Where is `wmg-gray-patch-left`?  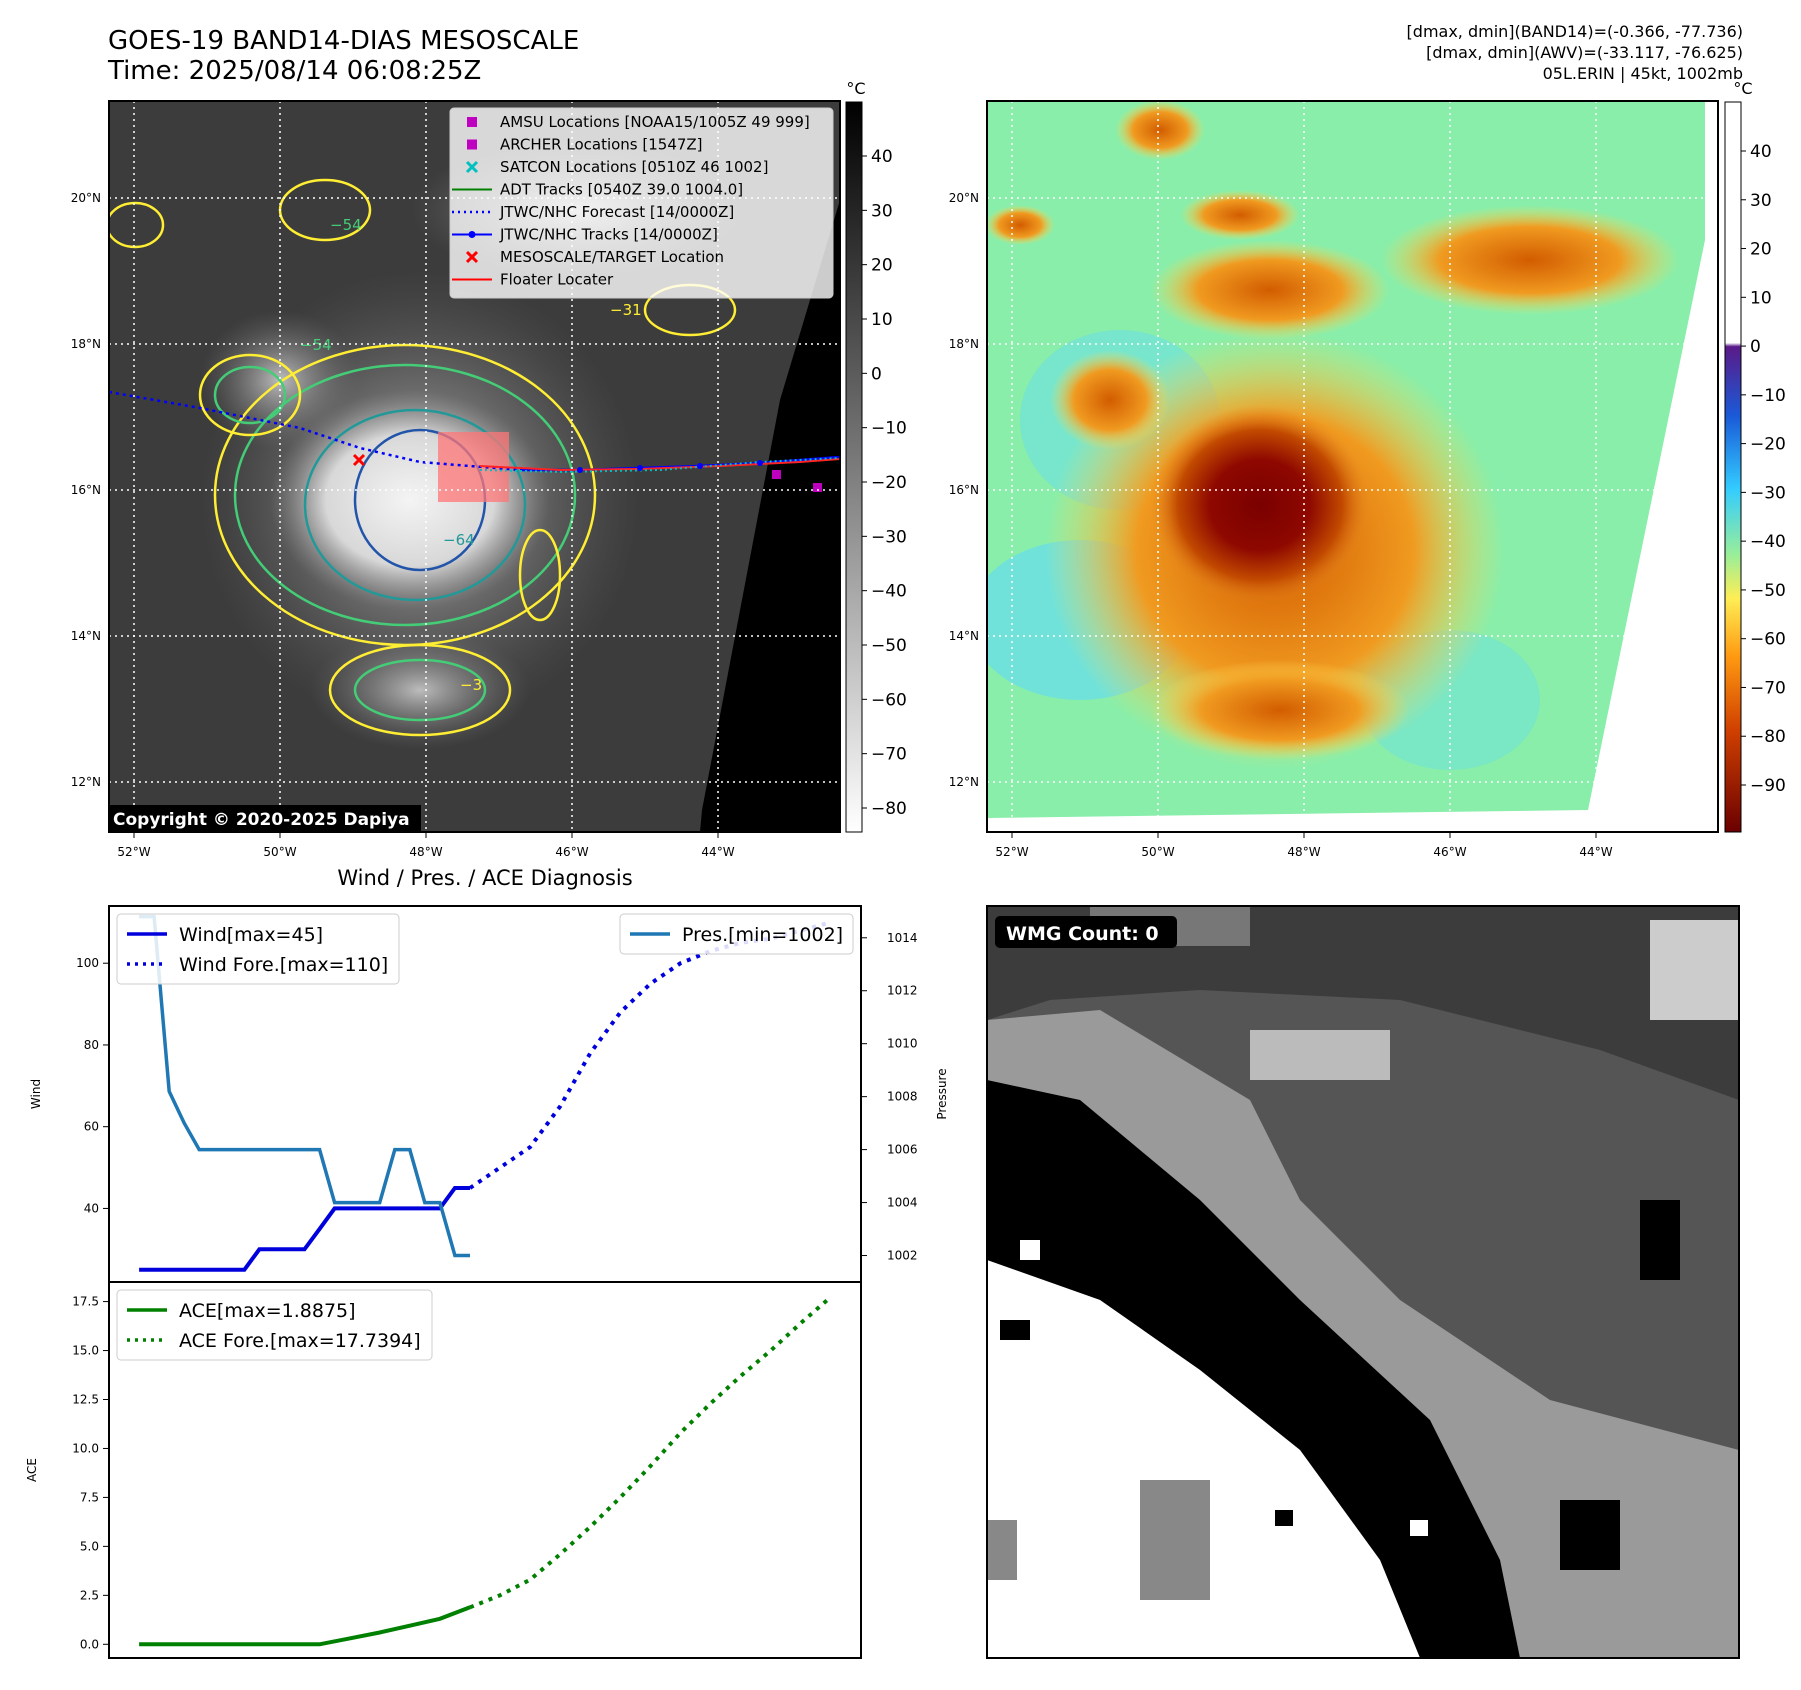
wmg-gray-patch-left is located at coordinates (1002, 1550).